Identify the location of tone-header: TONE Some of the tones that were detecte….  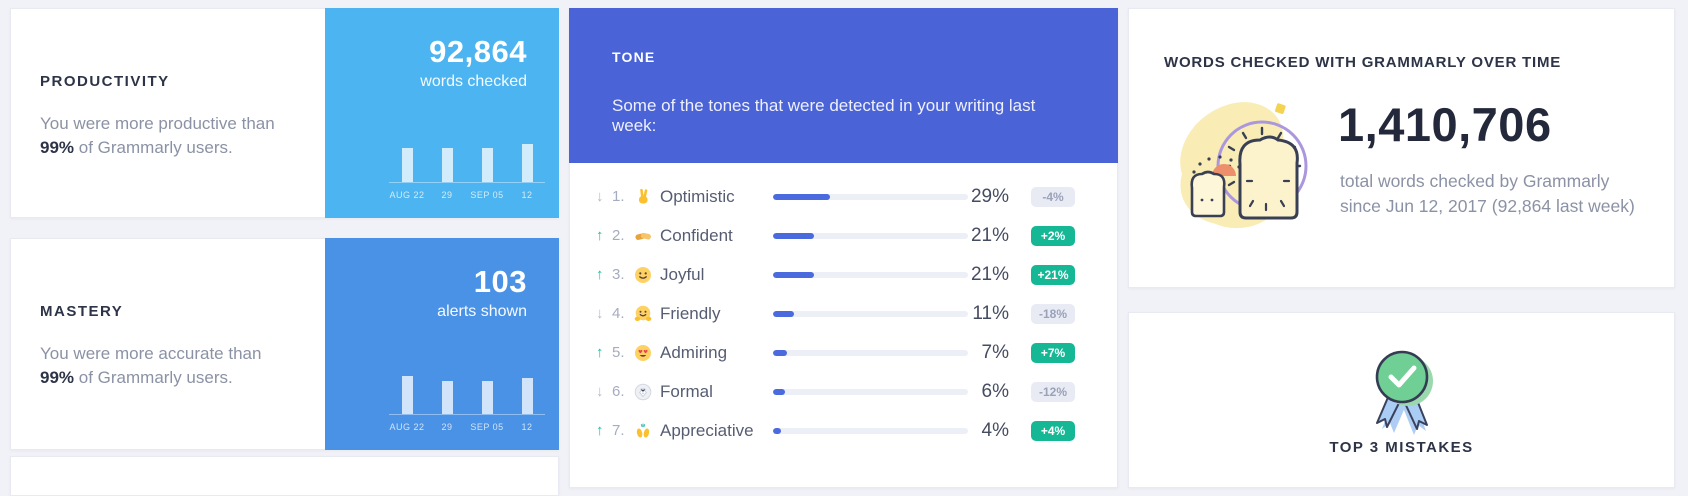
(843, 85).